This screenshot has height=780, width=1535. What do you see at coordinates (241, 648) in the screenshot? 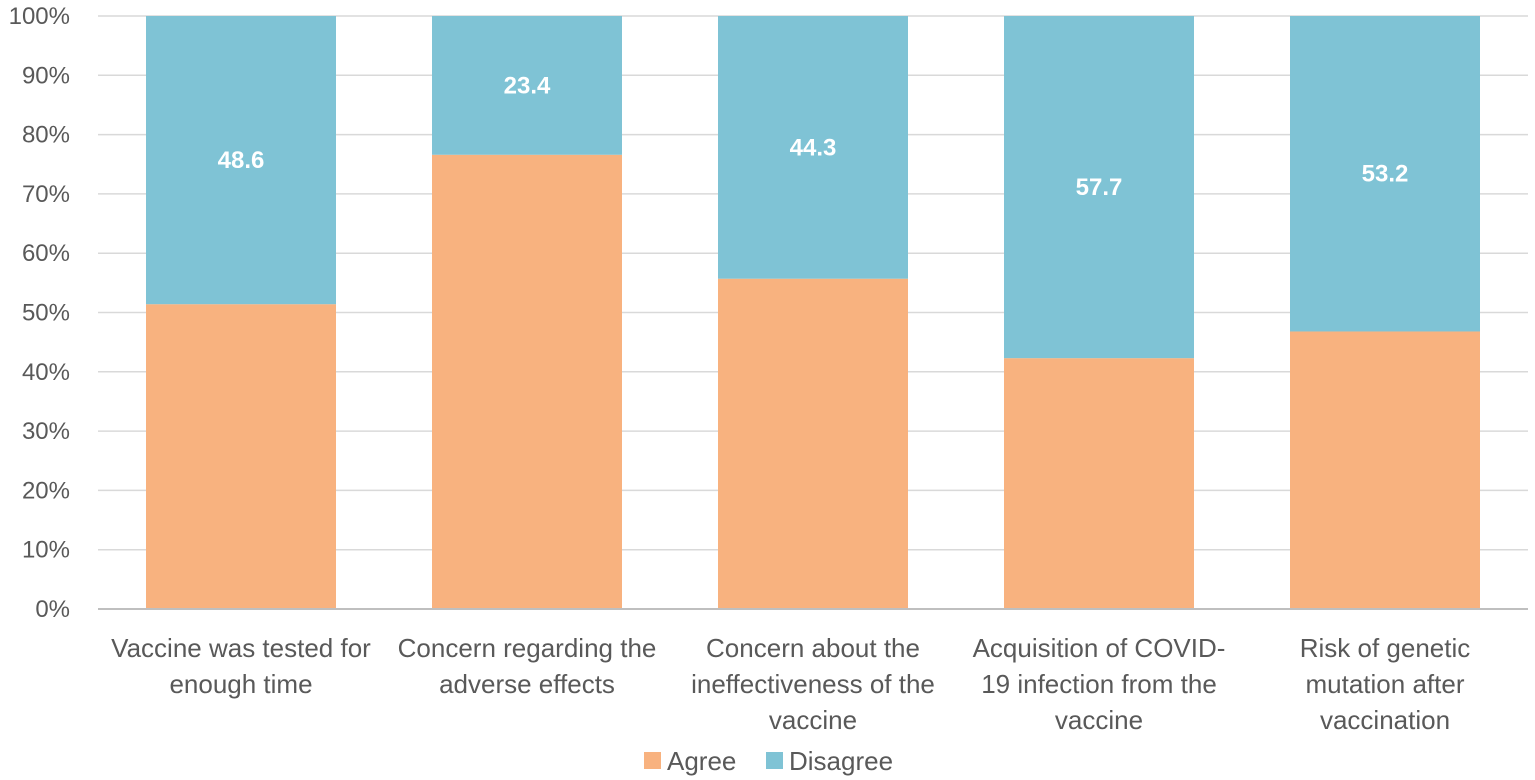
I see `x-category-label: Vaccine was tested for` at bounding box center [241, 648].